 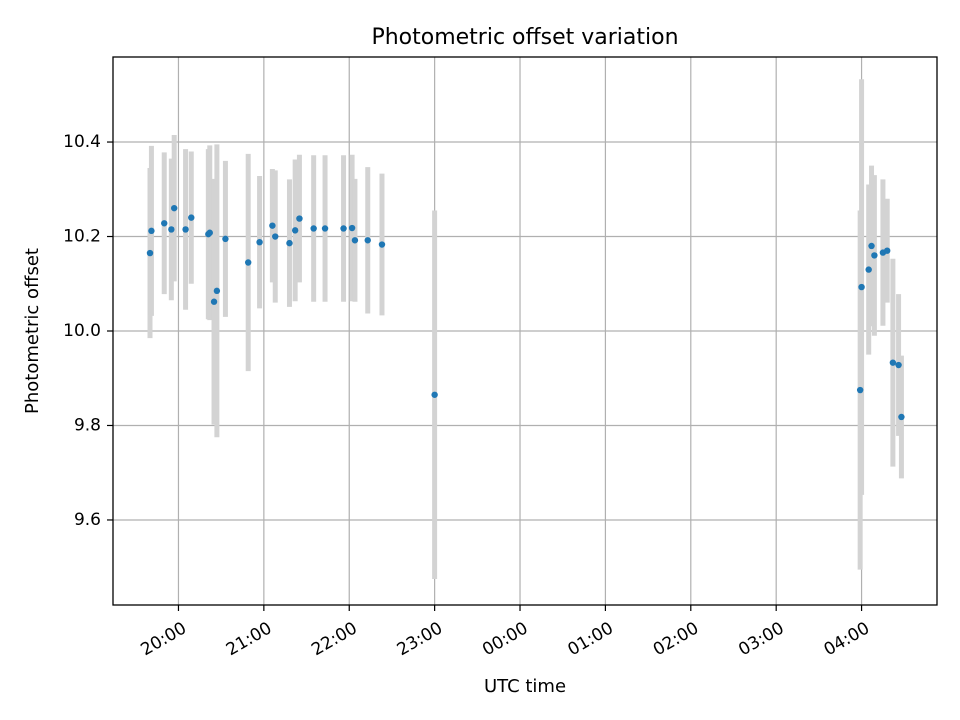 I want to click on y-tick-label: 9.6, so click(x=87, y=520).